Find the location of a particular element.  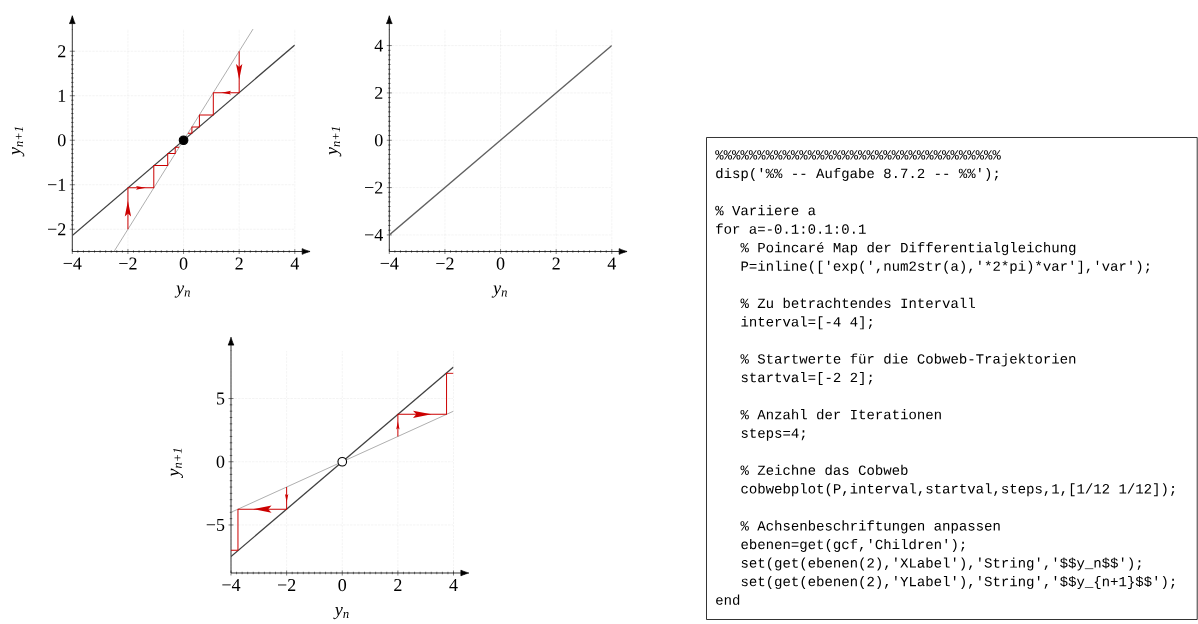

y-tick-label: 4 is located at coordinates (378, 45).